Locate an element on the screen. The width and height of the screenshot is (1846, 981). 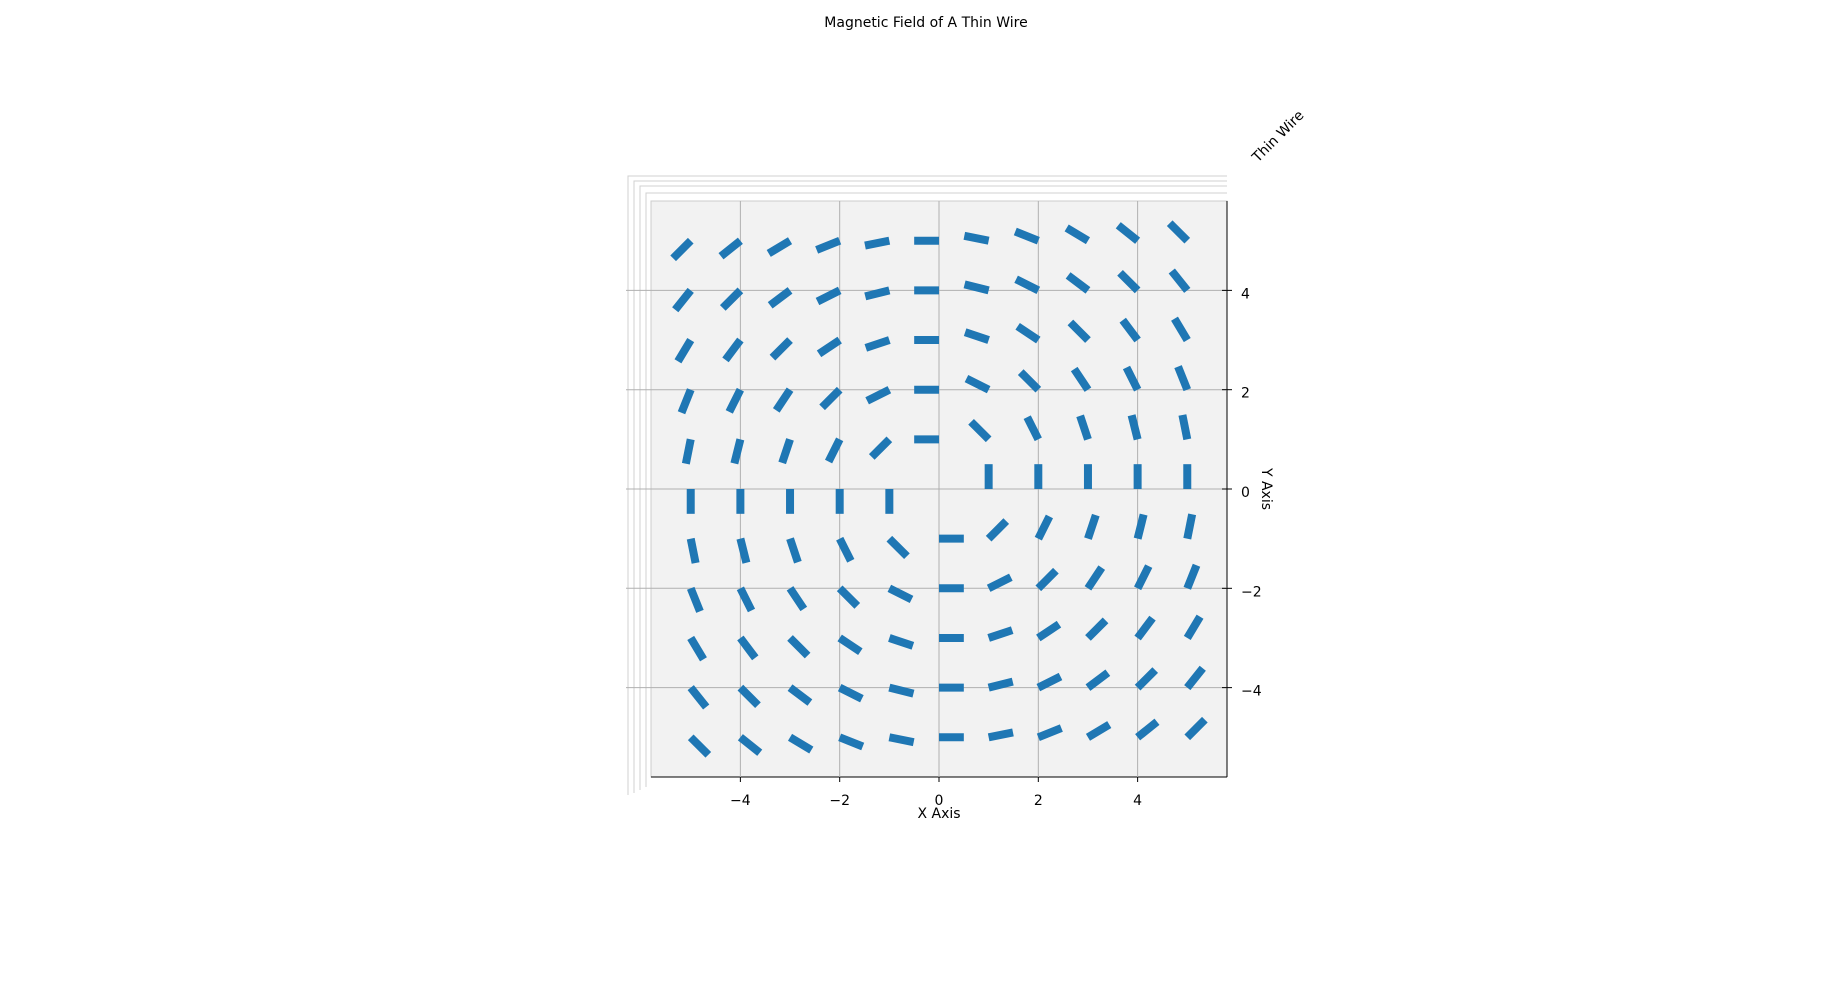
x-tick-label: −4 is located at coordinates (740, 801).